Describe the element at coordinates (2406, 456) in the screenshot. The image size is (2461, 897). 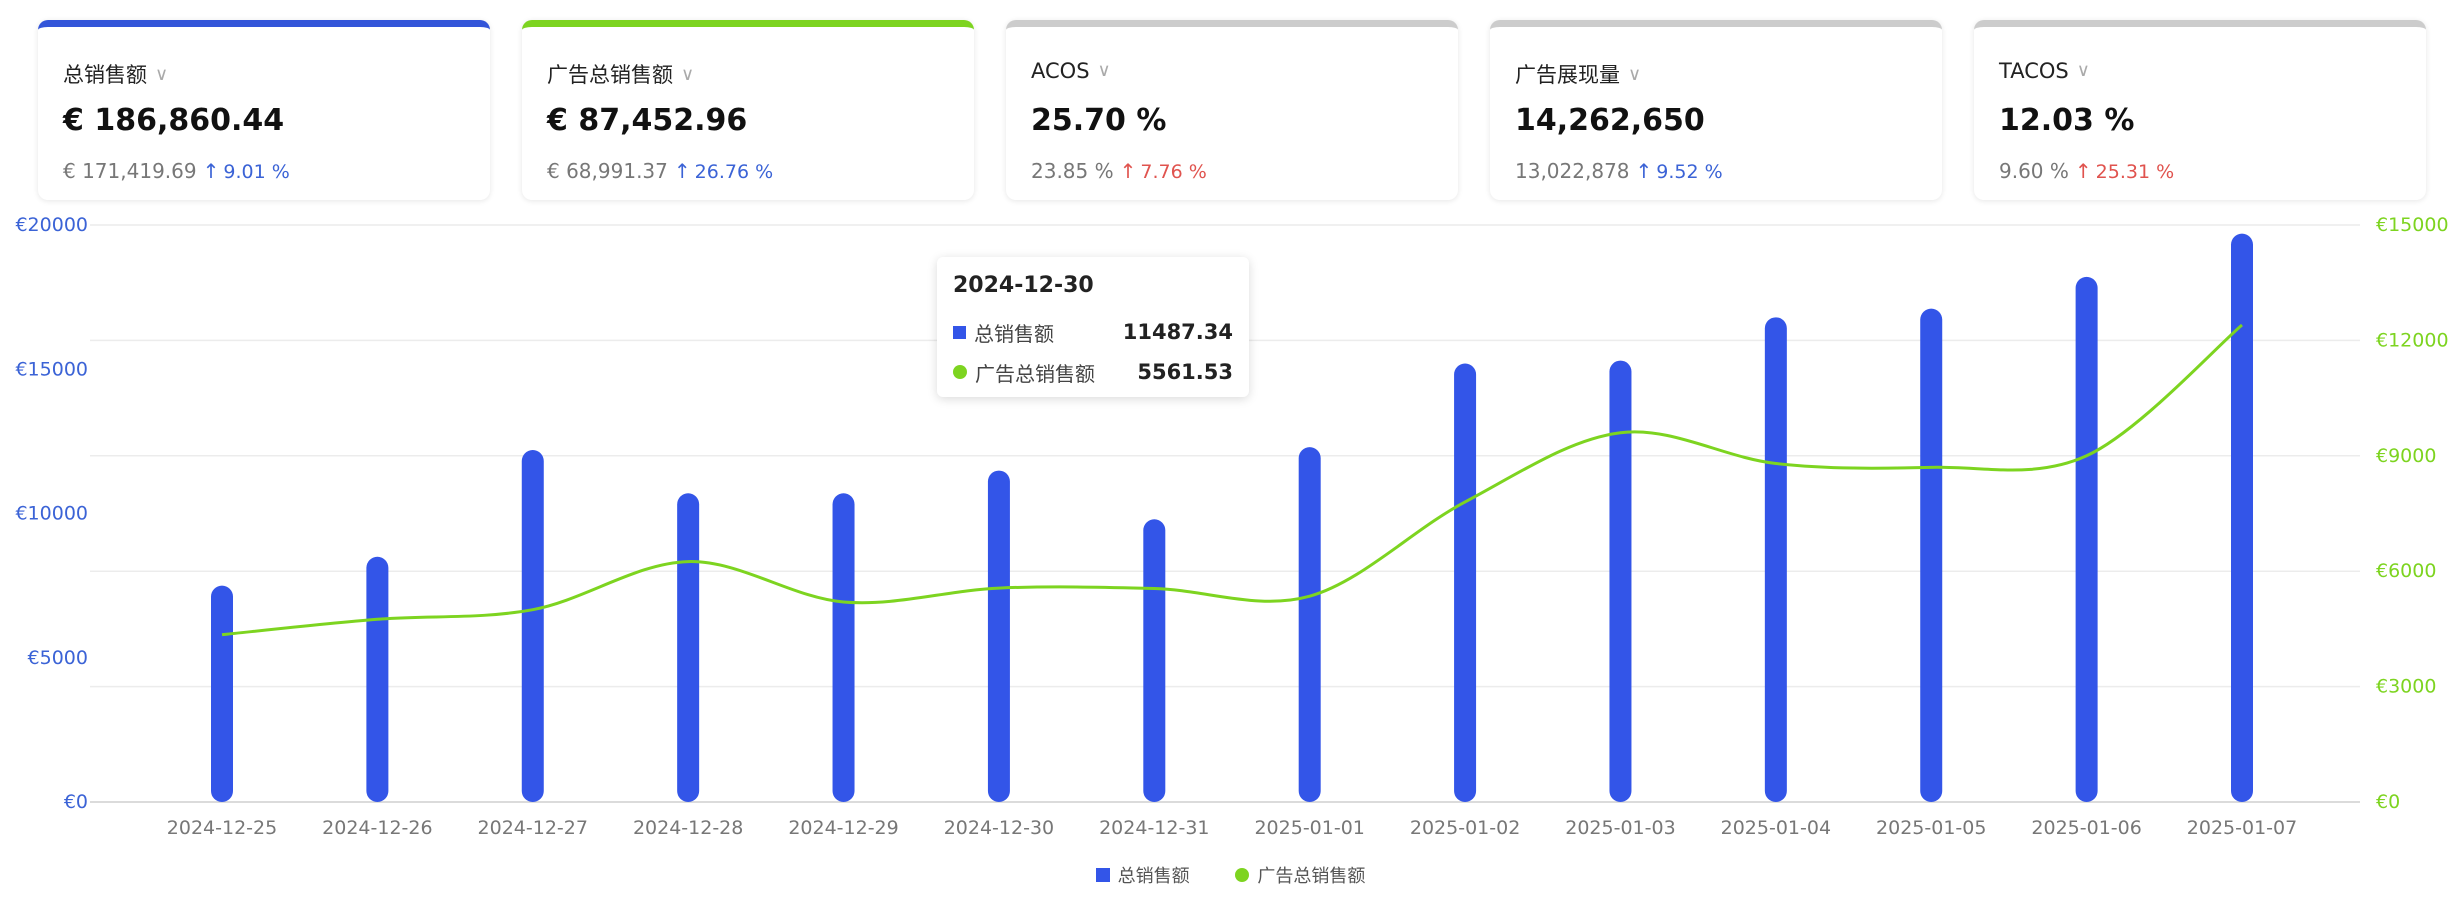
I see `y-right-tick-label: €9000` at that location.